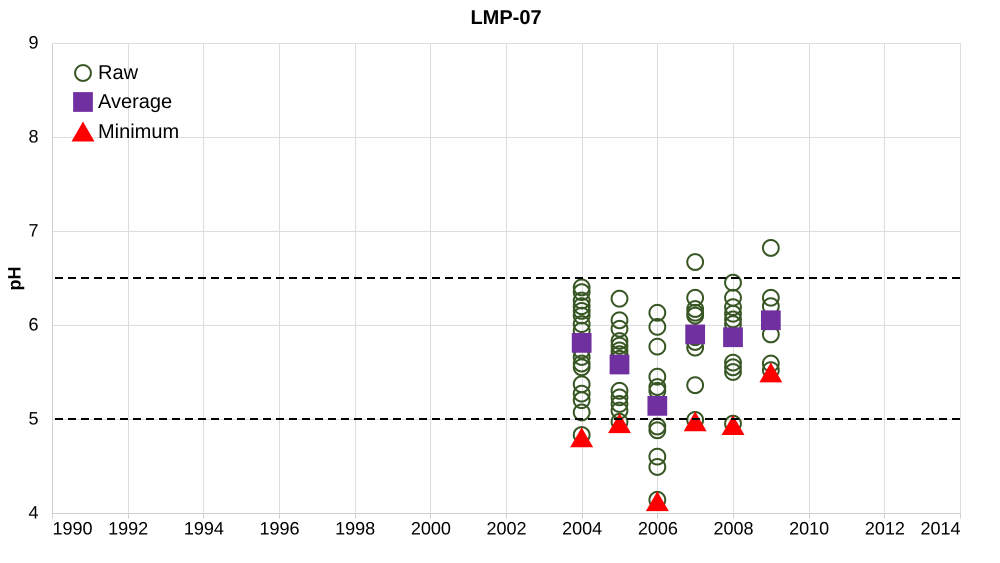  What do you see at coordinates (204, 528) in the screenshot?
I see `x-tick-label: 1994` at bounding box center [204, 528].